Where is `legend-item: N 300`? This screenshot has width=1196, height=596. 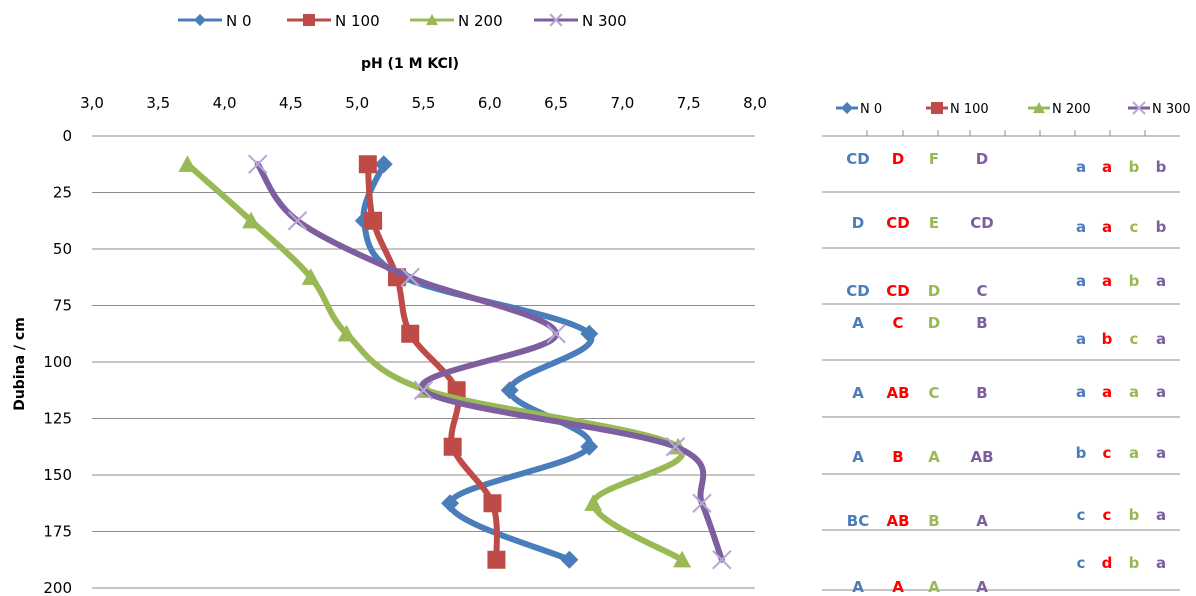
legend-item: N 300 is located at coordinates (580, 21).